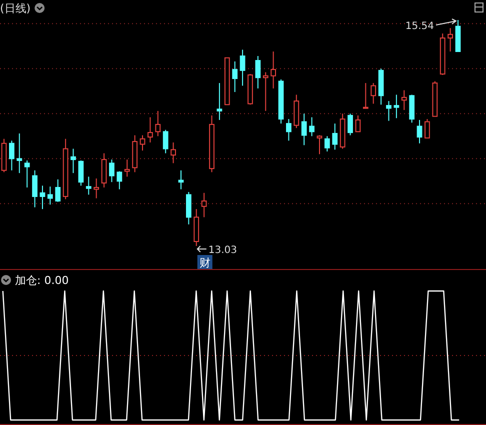 Image resolution: width=486 pixels, height=425 pixels. I want to click on annotation: 15.54, so click(419, 26).